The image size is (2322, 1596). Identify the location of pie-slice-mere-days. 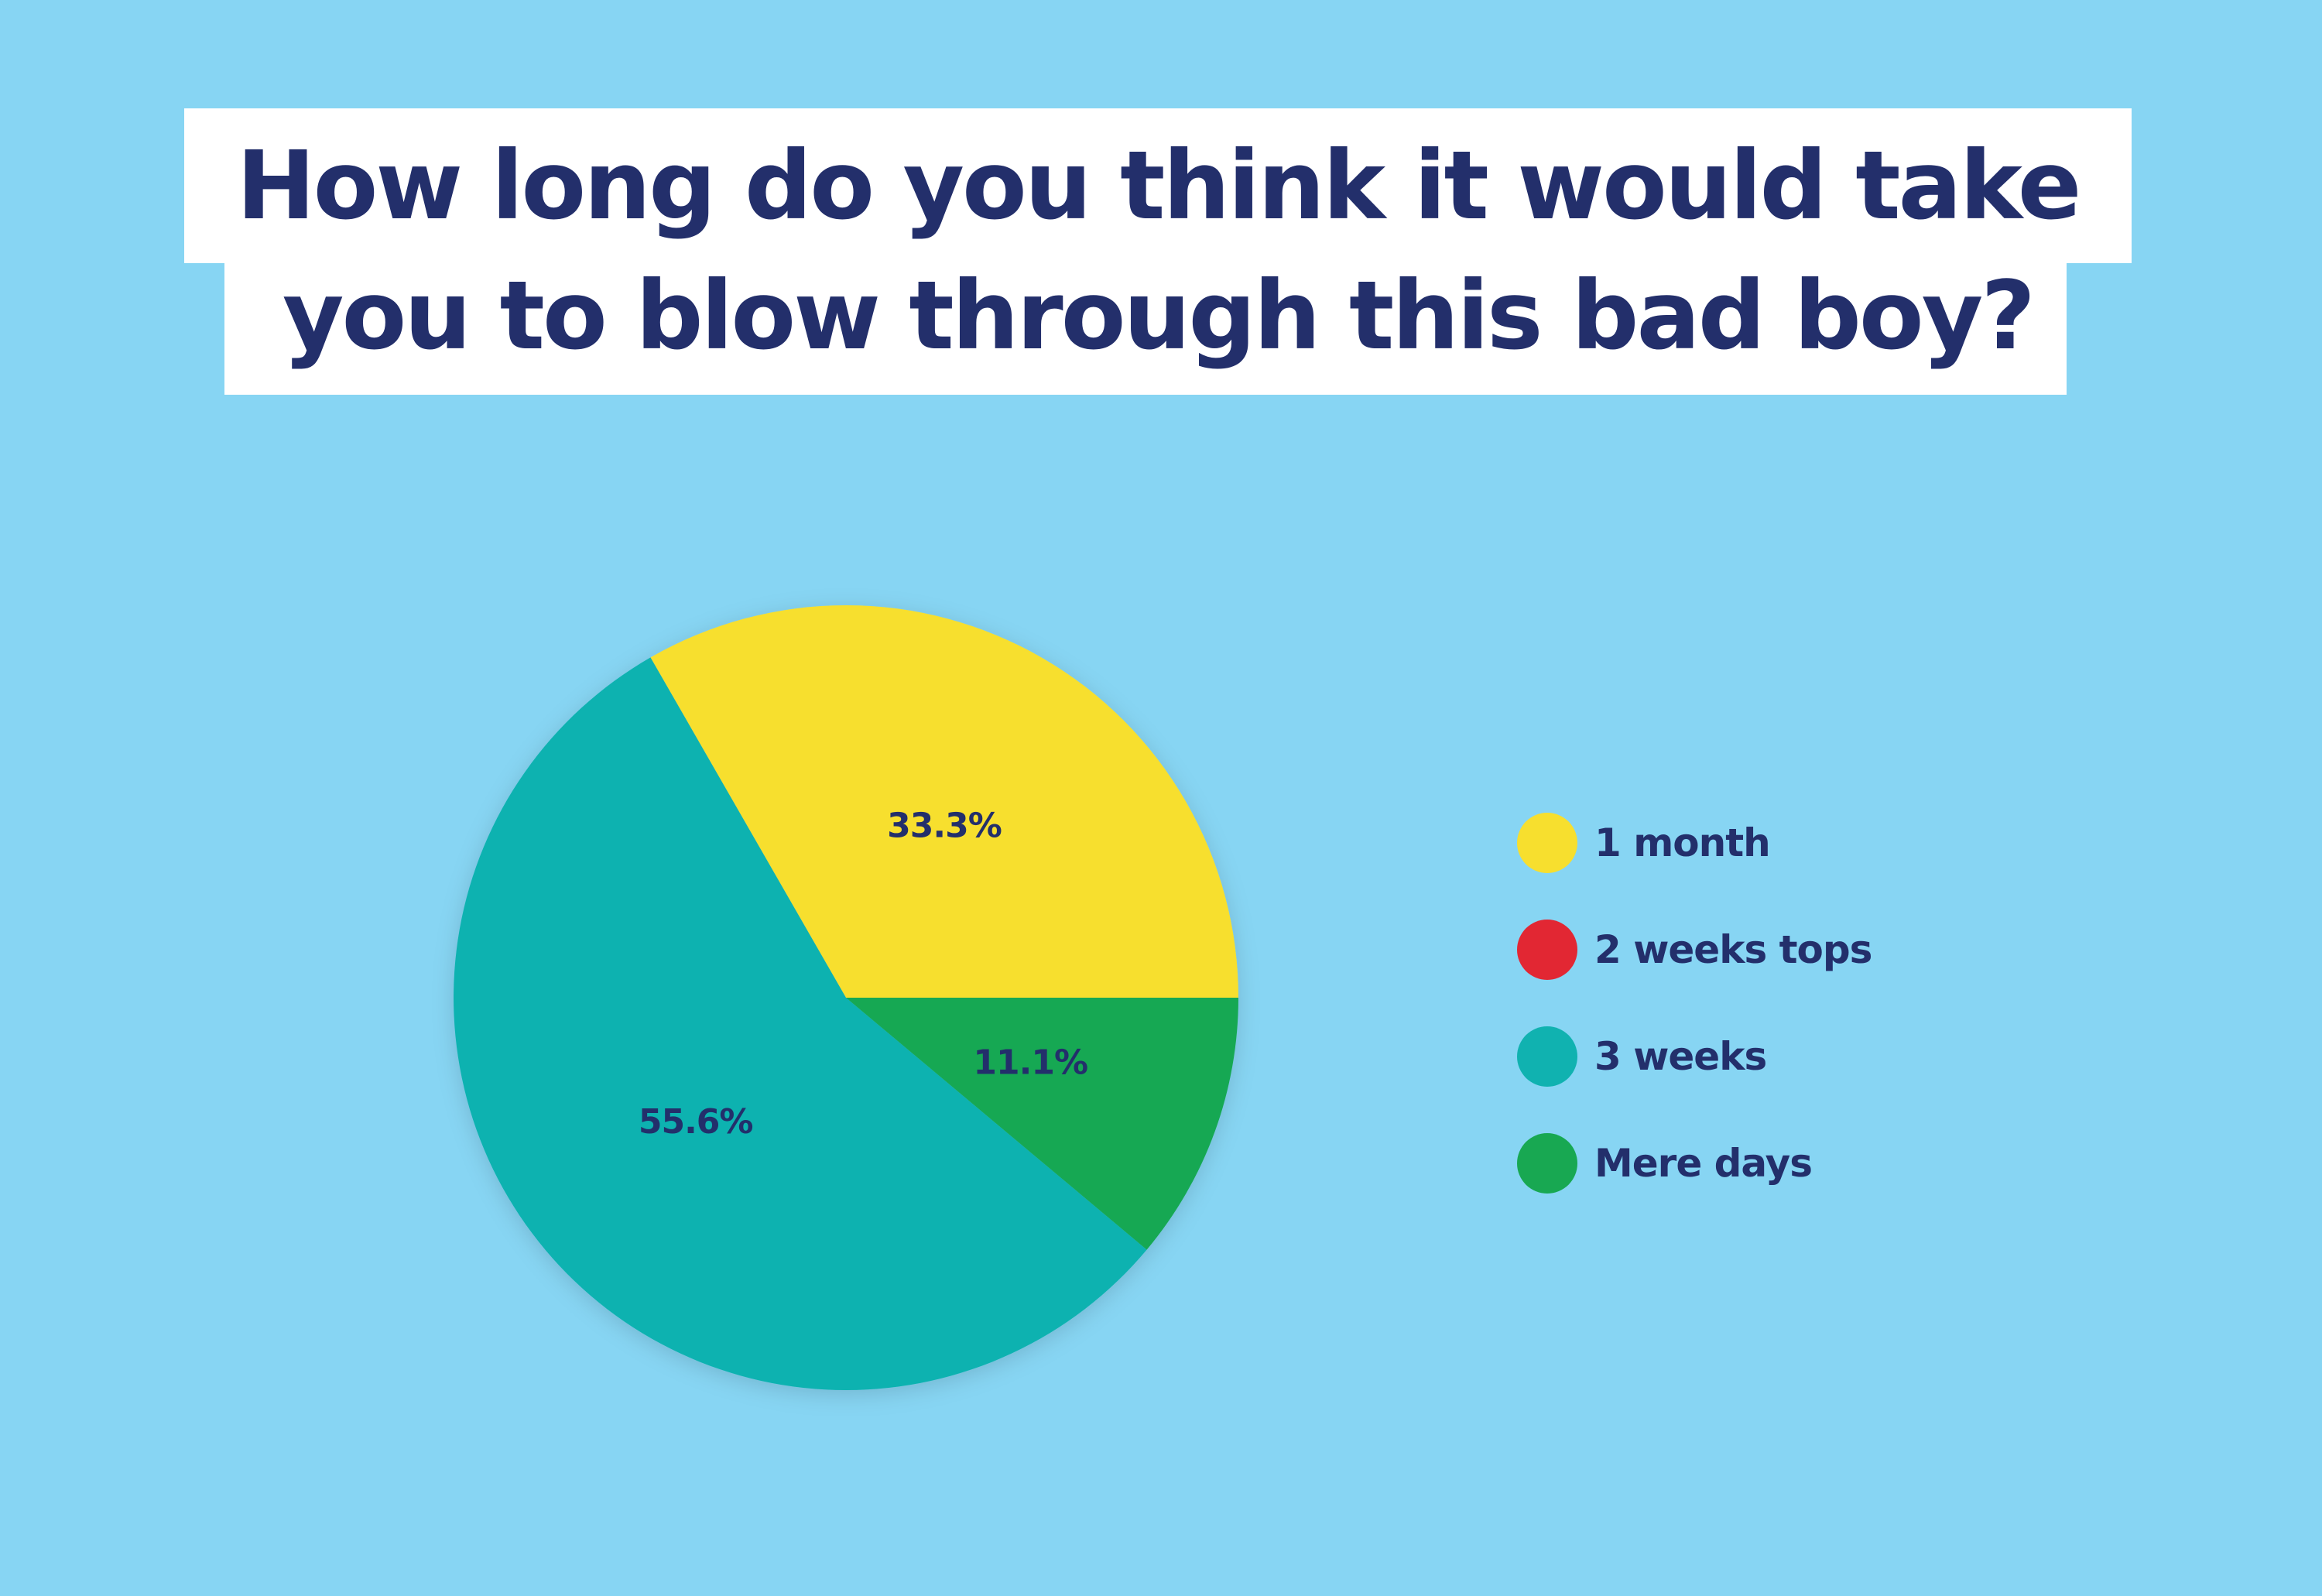
(1042, 1124).